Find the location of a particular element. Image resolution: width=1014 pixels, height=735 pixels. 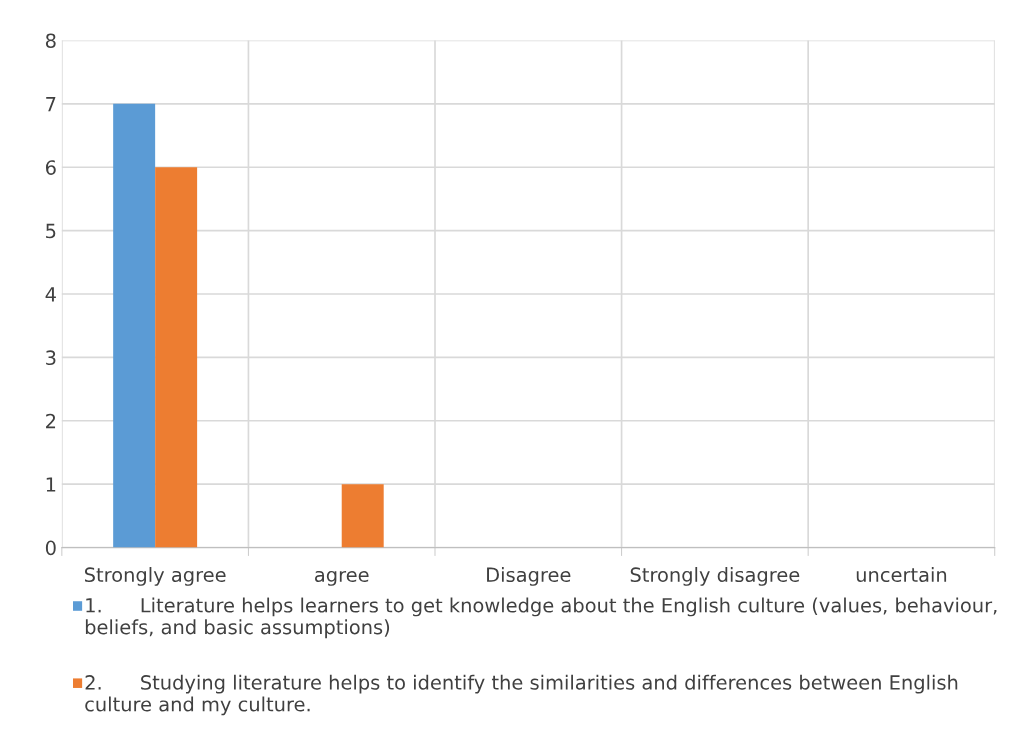

y-tick-label: 5 is located at coordinates (51, 231).